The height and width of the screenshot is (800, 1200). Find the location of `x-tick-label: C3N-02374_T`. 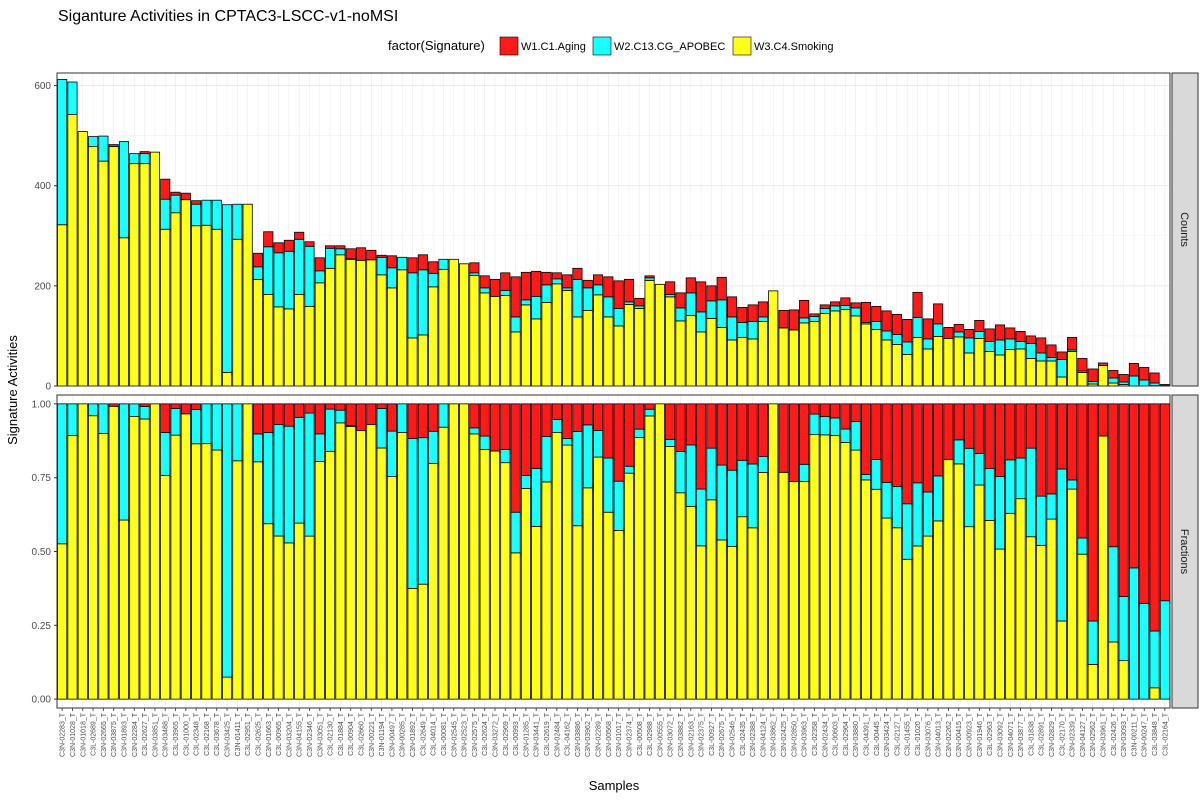

x-tick-label: C3N-02374_T is located at coordinates (629, 734).